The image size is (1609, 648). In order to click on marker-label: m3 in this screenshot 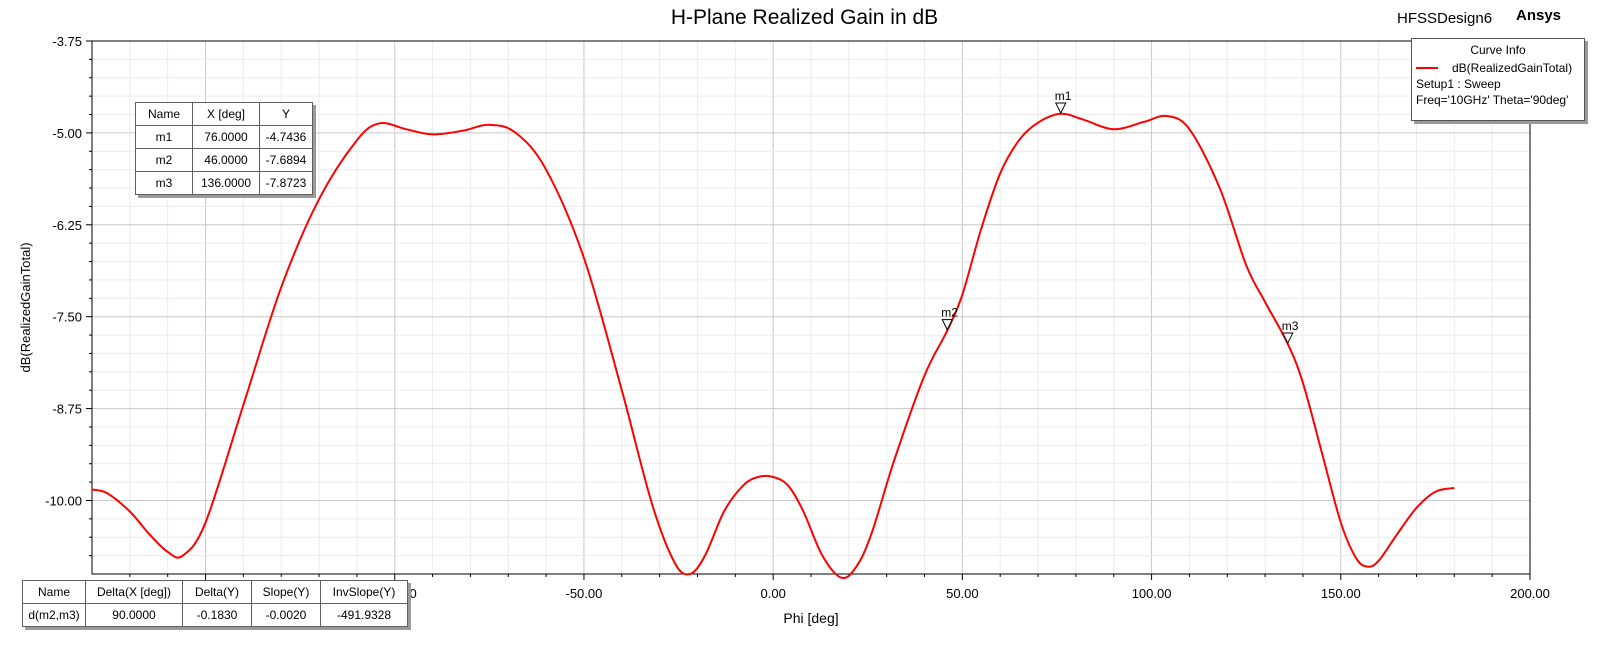, I will do `click(1290, 326)`.